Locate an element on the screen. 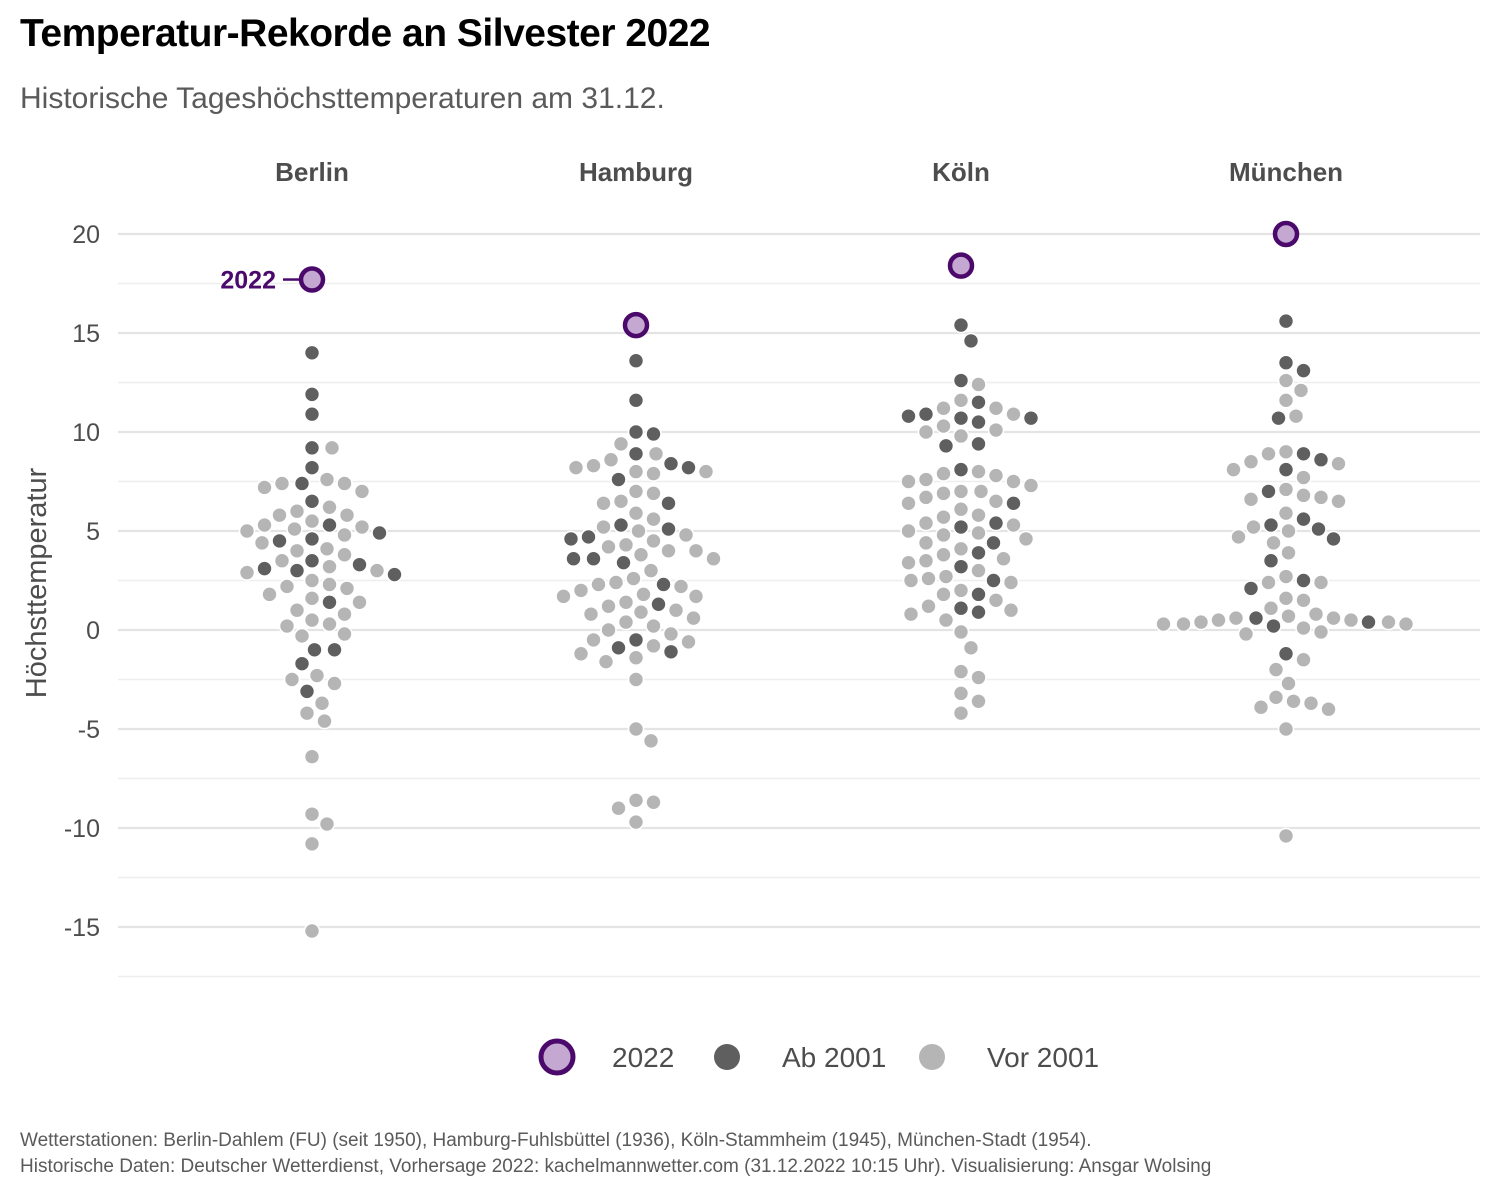  panel-title: Berlin is located at coordinates (312, 172).